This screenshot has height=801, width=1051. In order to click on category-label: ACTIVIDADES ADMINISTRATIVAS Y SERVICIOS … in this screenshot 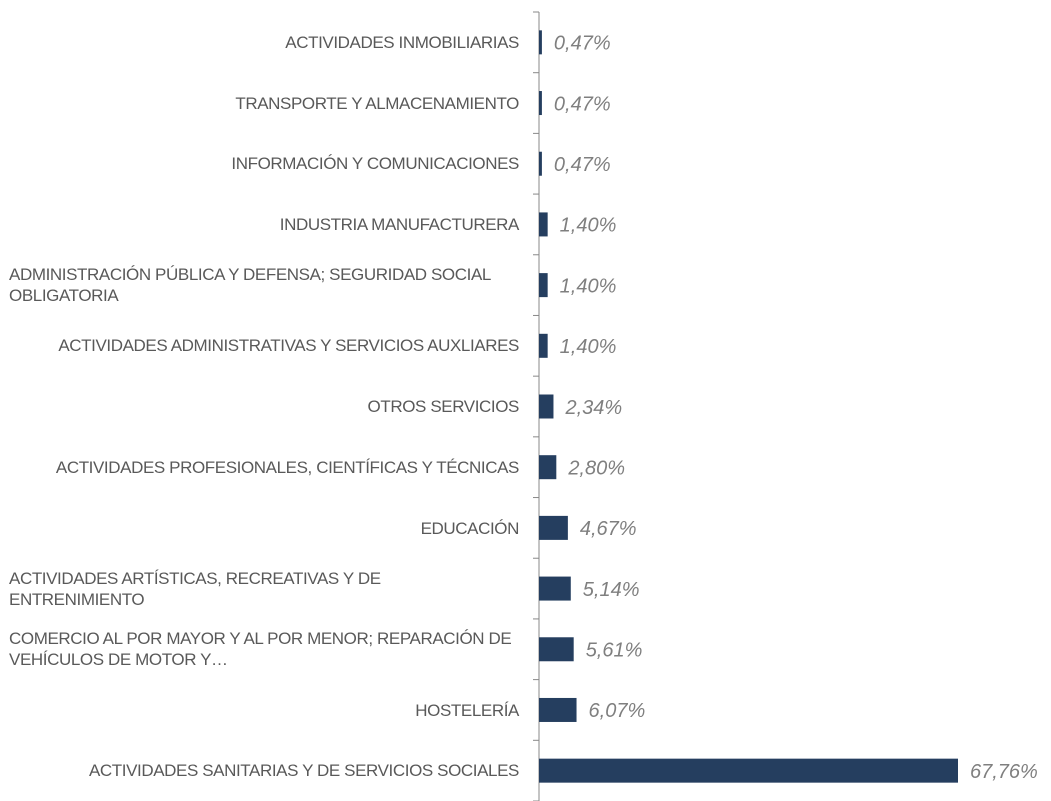, I will do `click(288, 346)`.